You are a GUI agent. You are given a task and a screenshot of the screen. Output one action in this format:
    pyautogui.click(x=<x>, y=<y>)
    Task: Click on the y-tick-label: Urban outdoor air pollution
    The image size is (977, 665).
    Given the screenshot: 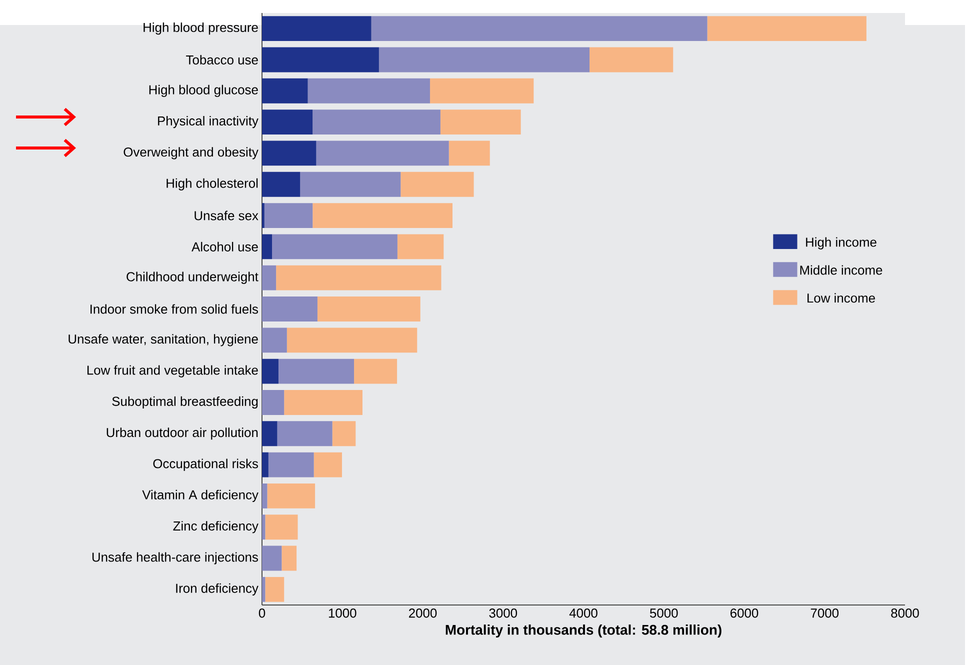 What is the action you would take?
    pyautogui.click(x=182, y=434)
    